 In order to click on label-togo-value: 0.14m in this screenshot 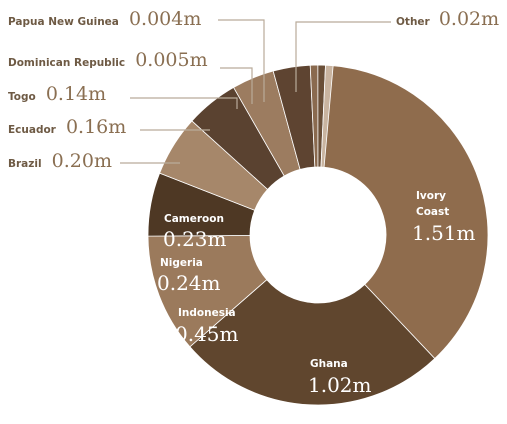, I will do `click(76, 94)`.